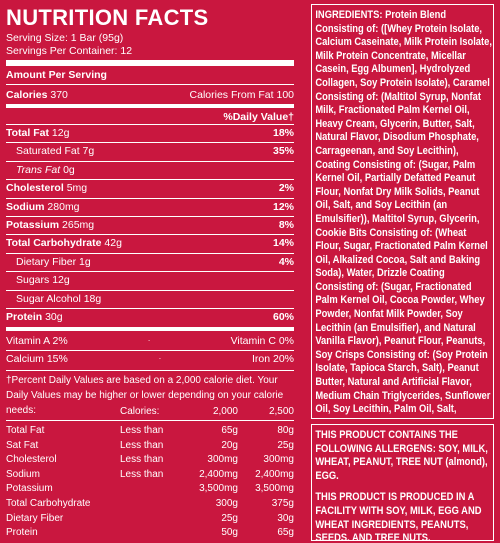 The width and height of the screenshot is (500, 543). What do you see at coordinates (24, 317) in the screenshot?
I see `nutrient-name: Protein` at bounding box center [24, 317].